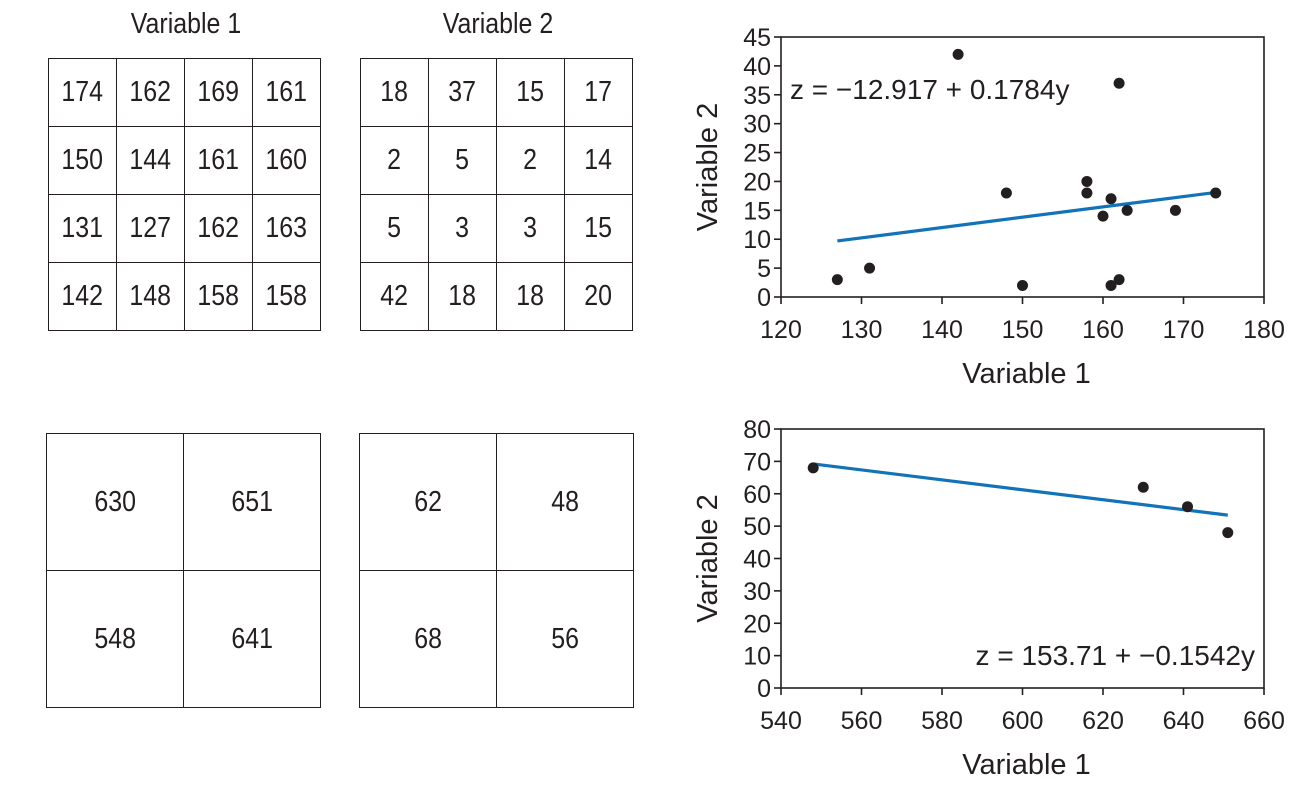 This screenshot has height=808, width=1302. What do you see at coordinates (150, 296) in the screenshot?
I see `grid-cell: 148` at bounding box center [150, 296].